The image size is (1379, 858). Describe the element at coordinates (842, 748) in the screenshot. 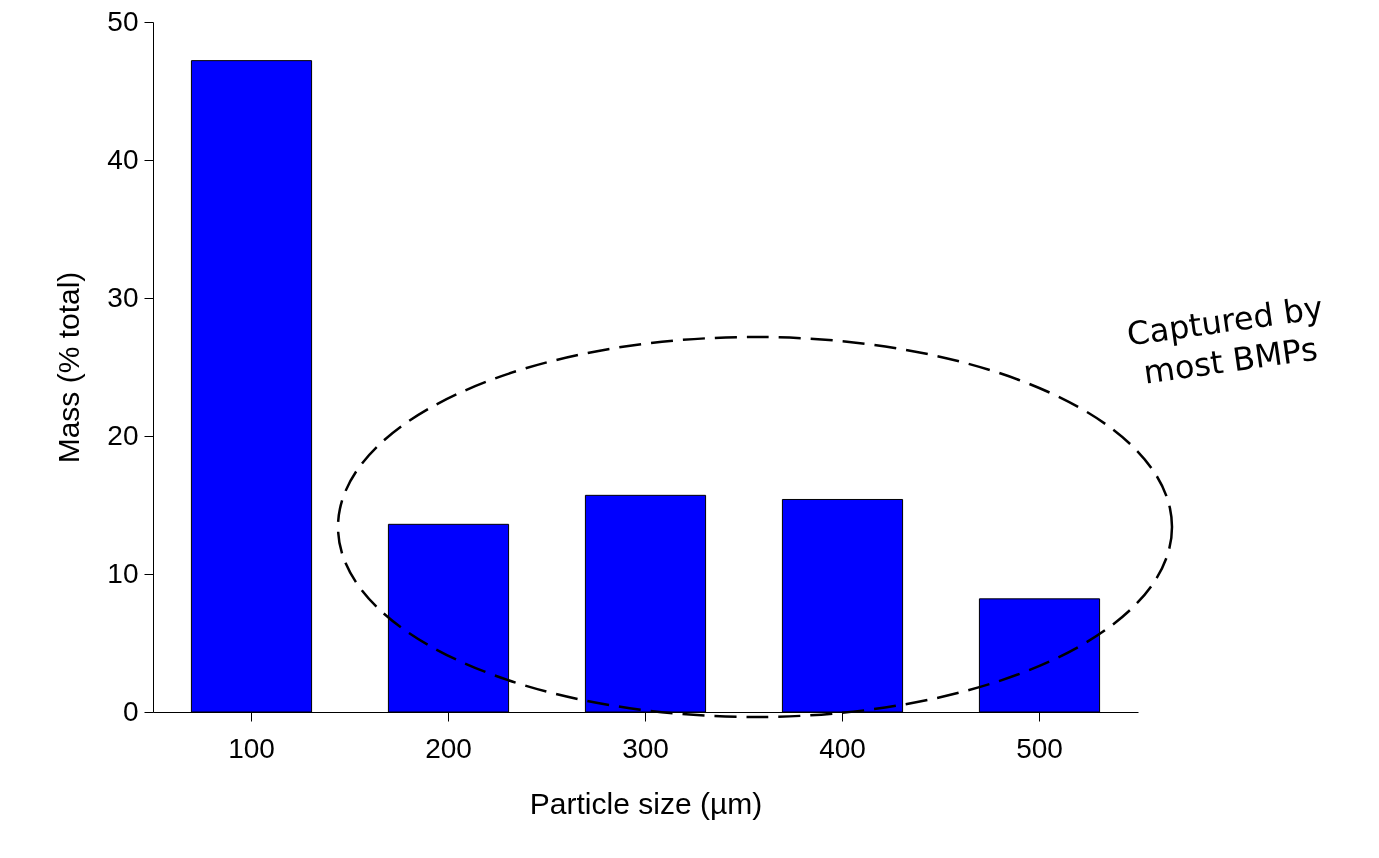

I see `x-tick-label: 400` at that location.